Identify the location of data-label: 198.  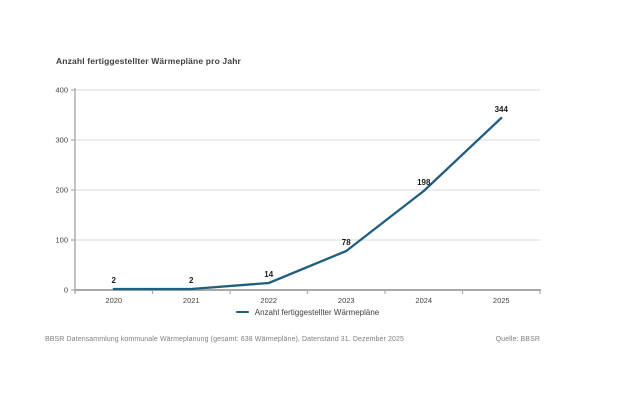
(424, 182).